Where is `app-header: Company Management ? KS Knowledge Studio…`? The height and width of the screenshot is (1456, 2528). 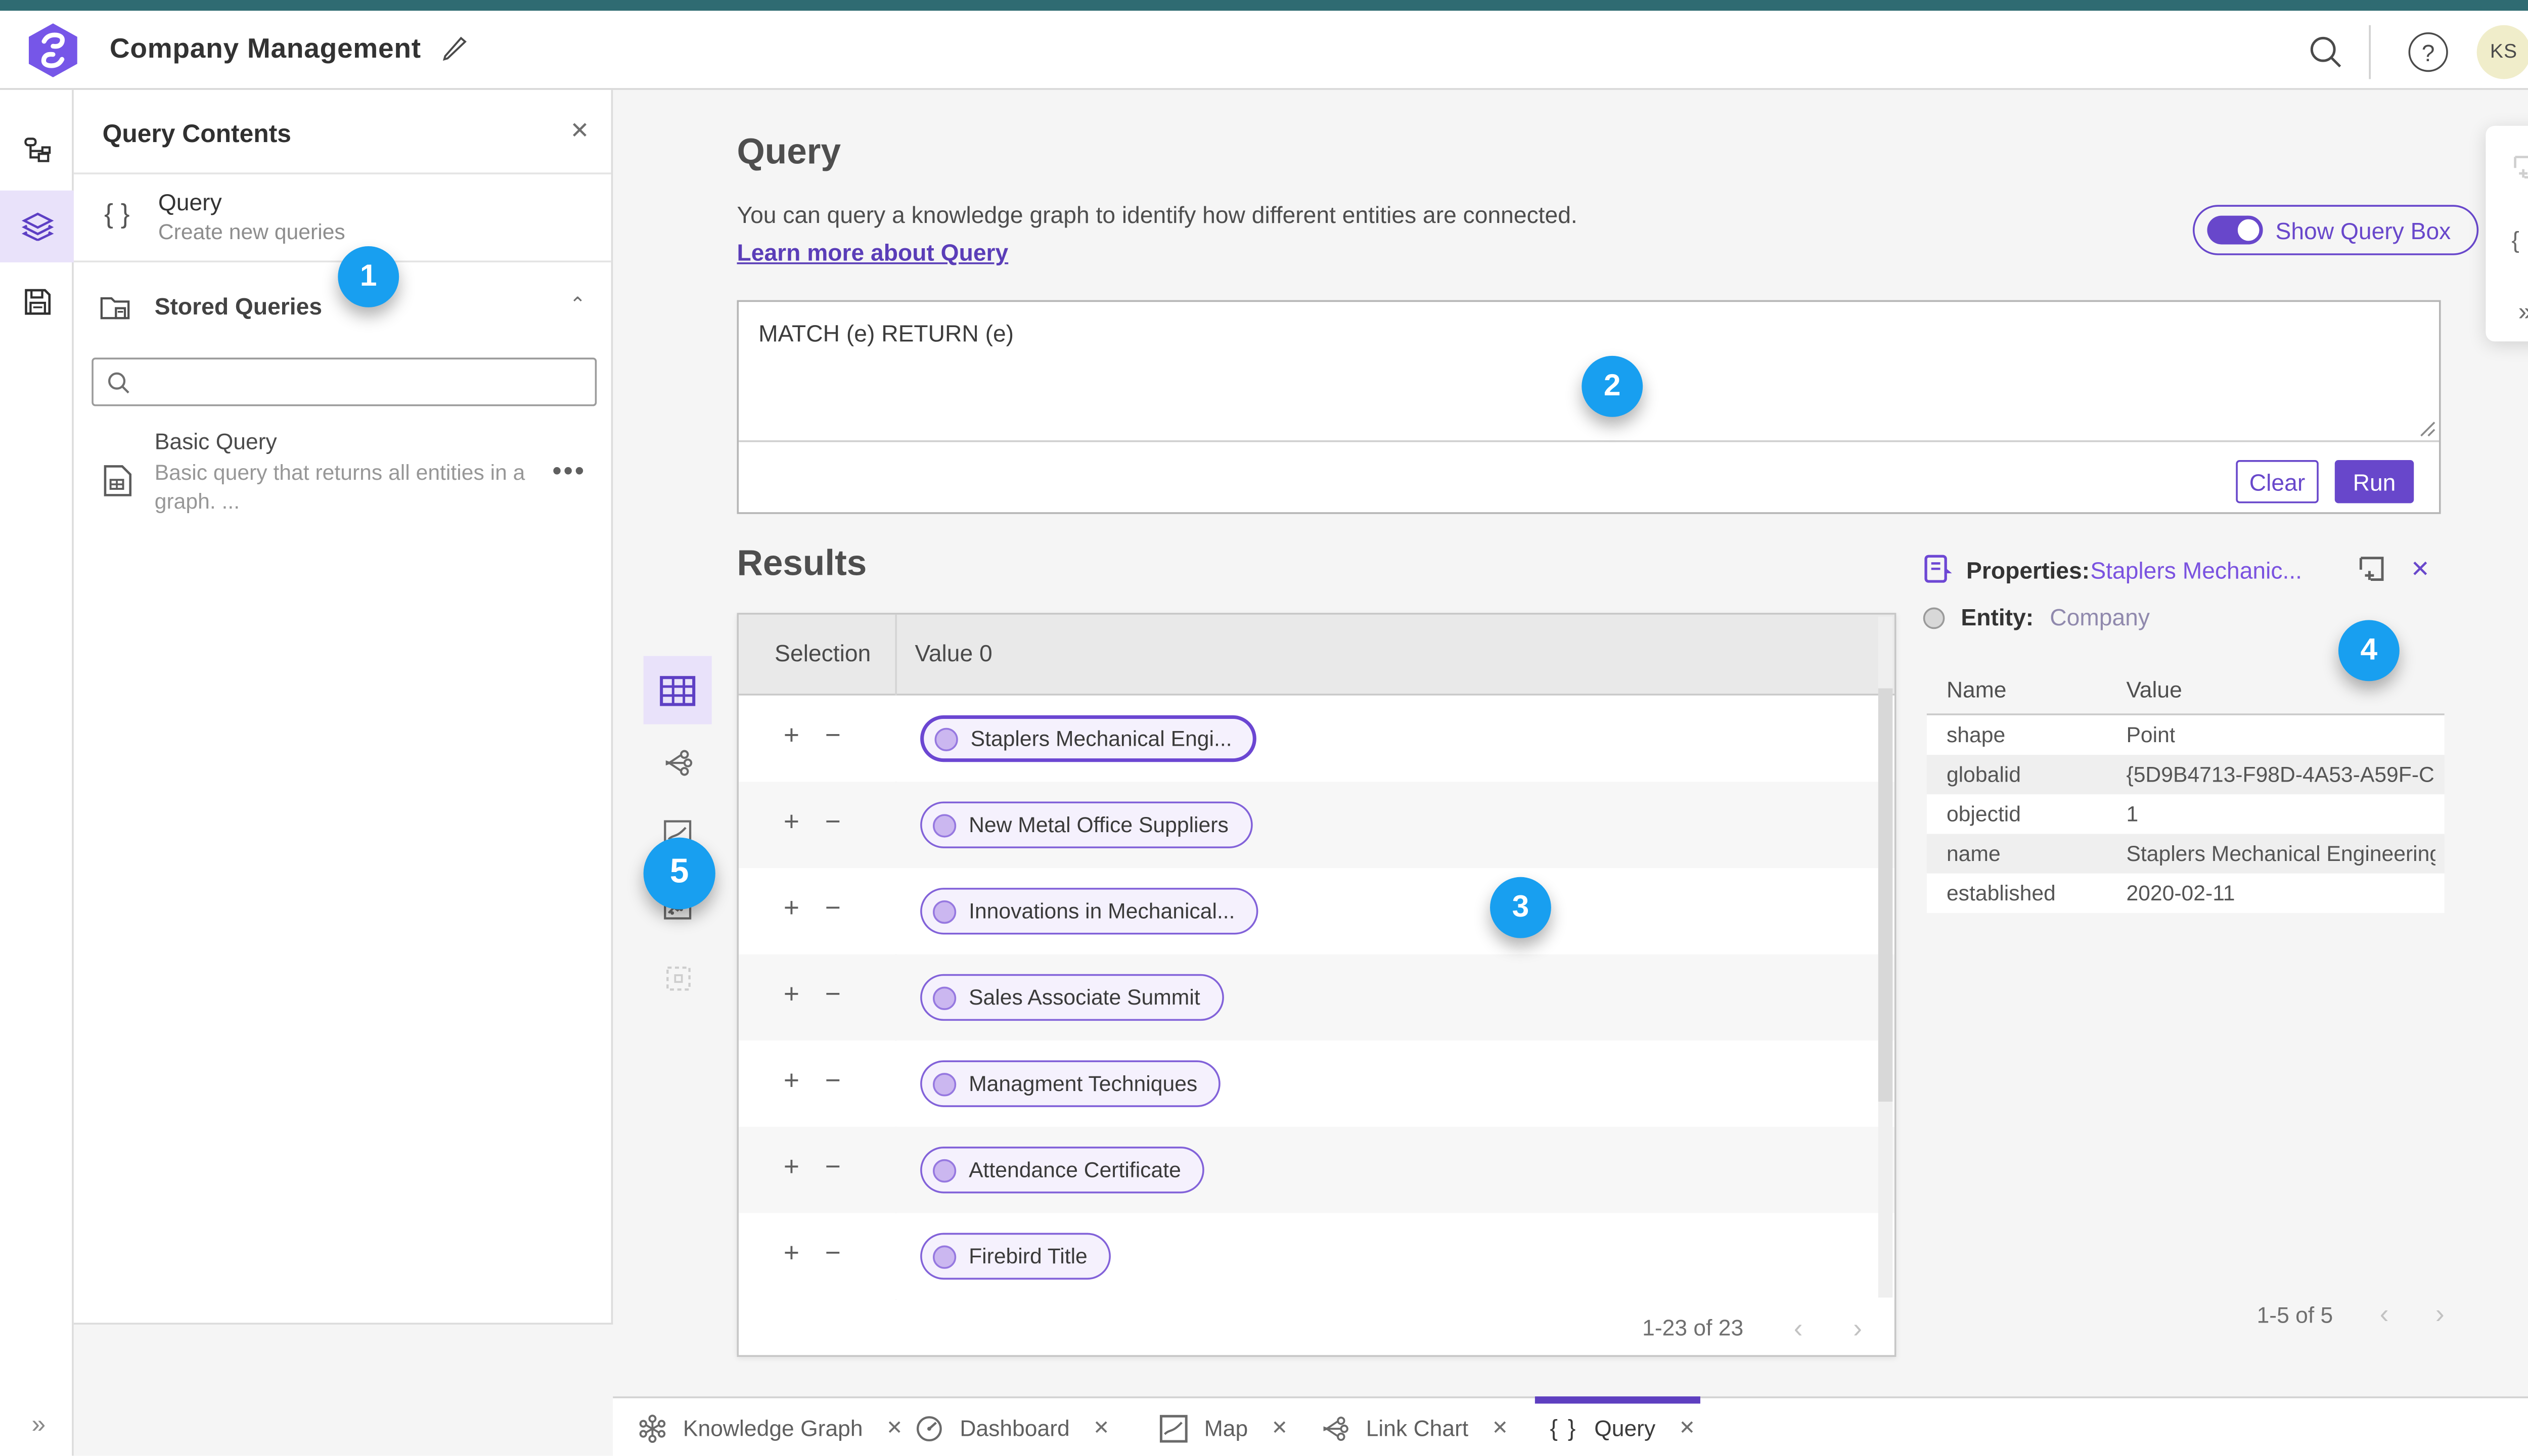 app-header: Company Management ? KS Knowledge Studio… is located at coordinates (1264, 50).